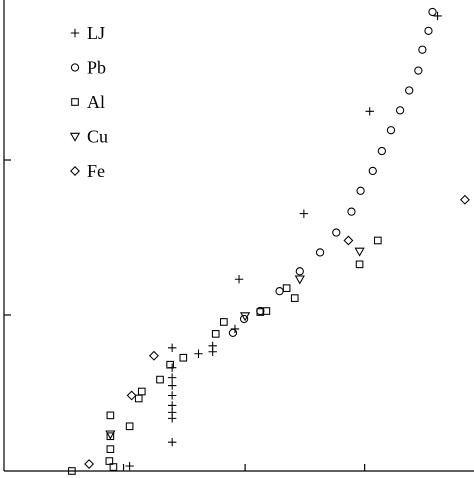 The height and width of the screenshot is (478, 474). I want to click on legend-item-lj: LJ, so click(87, 33).